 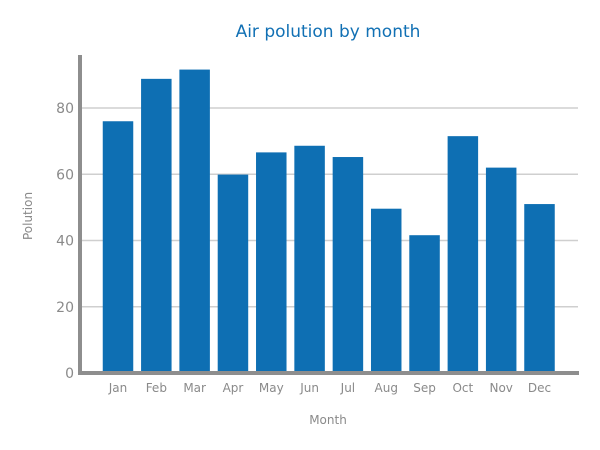 I want to click on x-axis-label: Month, so click(x=328, y=420).